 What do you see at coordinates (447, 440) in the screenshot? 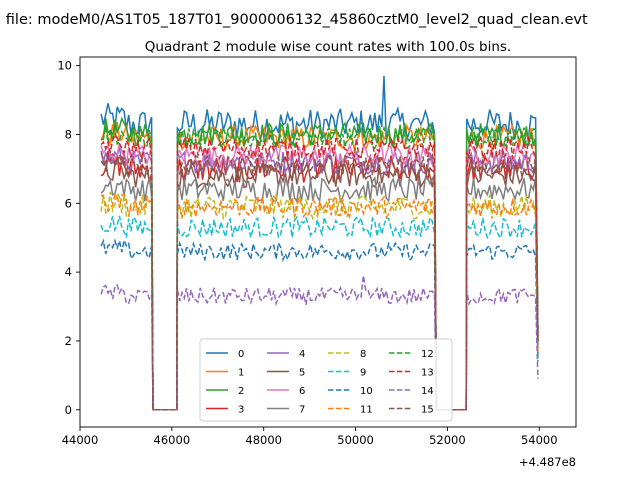
I see `x-tick-label: 52000` at bounding box center [447, 440].